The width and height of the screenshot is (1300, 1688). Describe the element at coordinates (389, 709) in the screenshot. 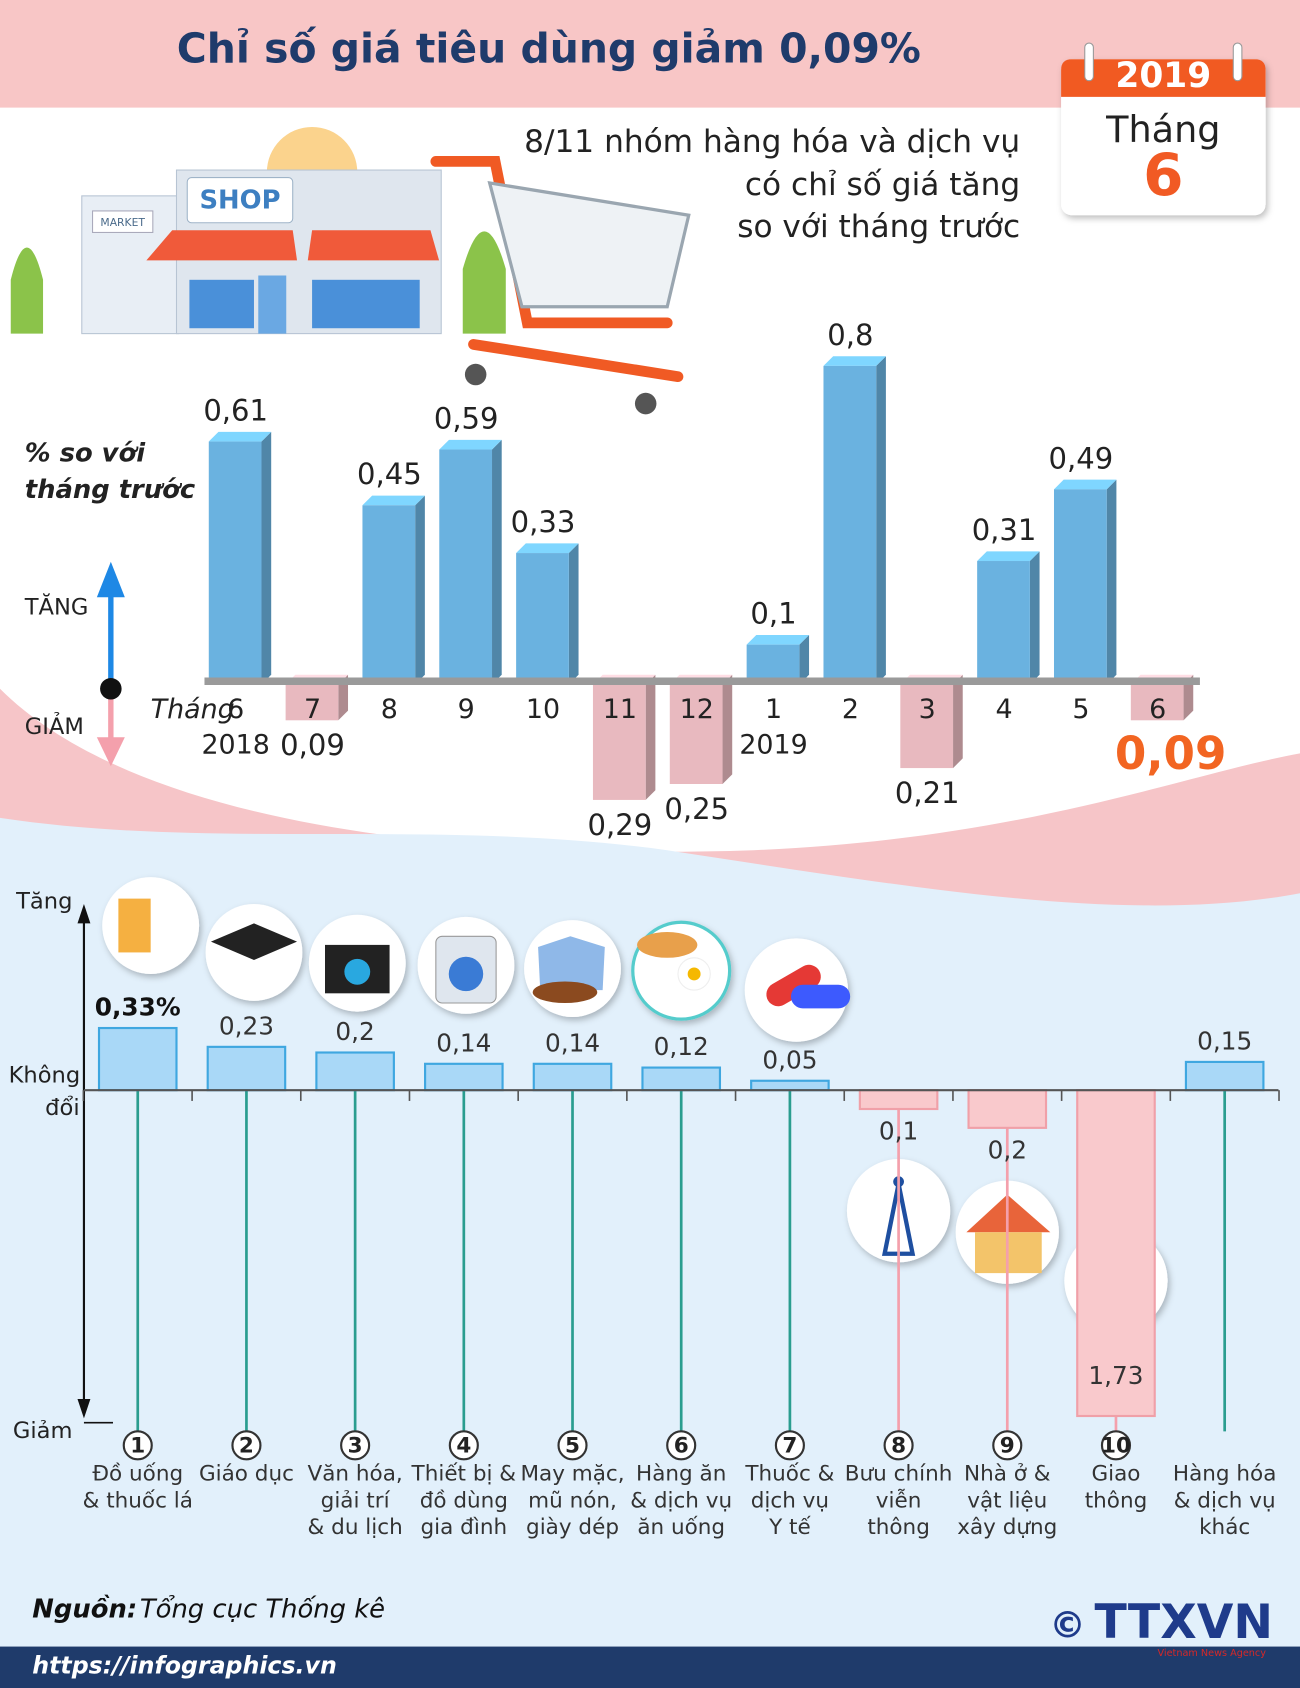

I see `x-tick-label: 8` at that location.